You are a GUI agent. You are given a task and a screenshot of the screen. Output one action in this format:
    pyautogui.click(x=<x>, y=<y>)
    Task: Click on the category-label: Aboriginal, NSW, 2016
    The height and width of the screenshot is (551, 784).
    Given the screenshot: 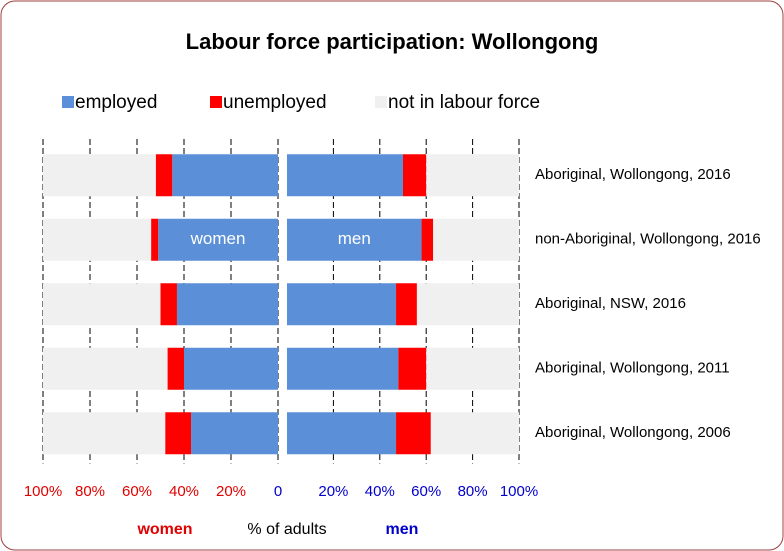 What is the action you would take?
    pyautogui.click(x=610, y=303)
    